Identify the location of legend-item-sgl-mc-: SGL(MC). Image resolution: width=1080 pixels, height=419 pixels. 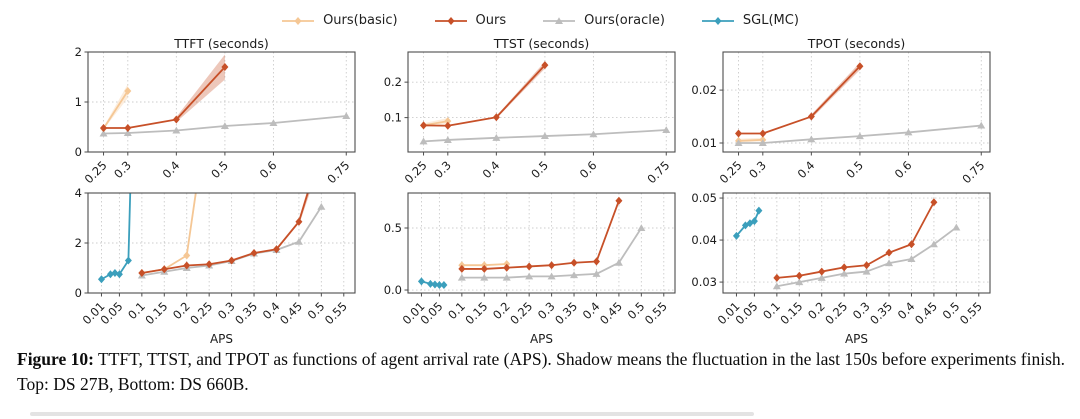
(750, 20).